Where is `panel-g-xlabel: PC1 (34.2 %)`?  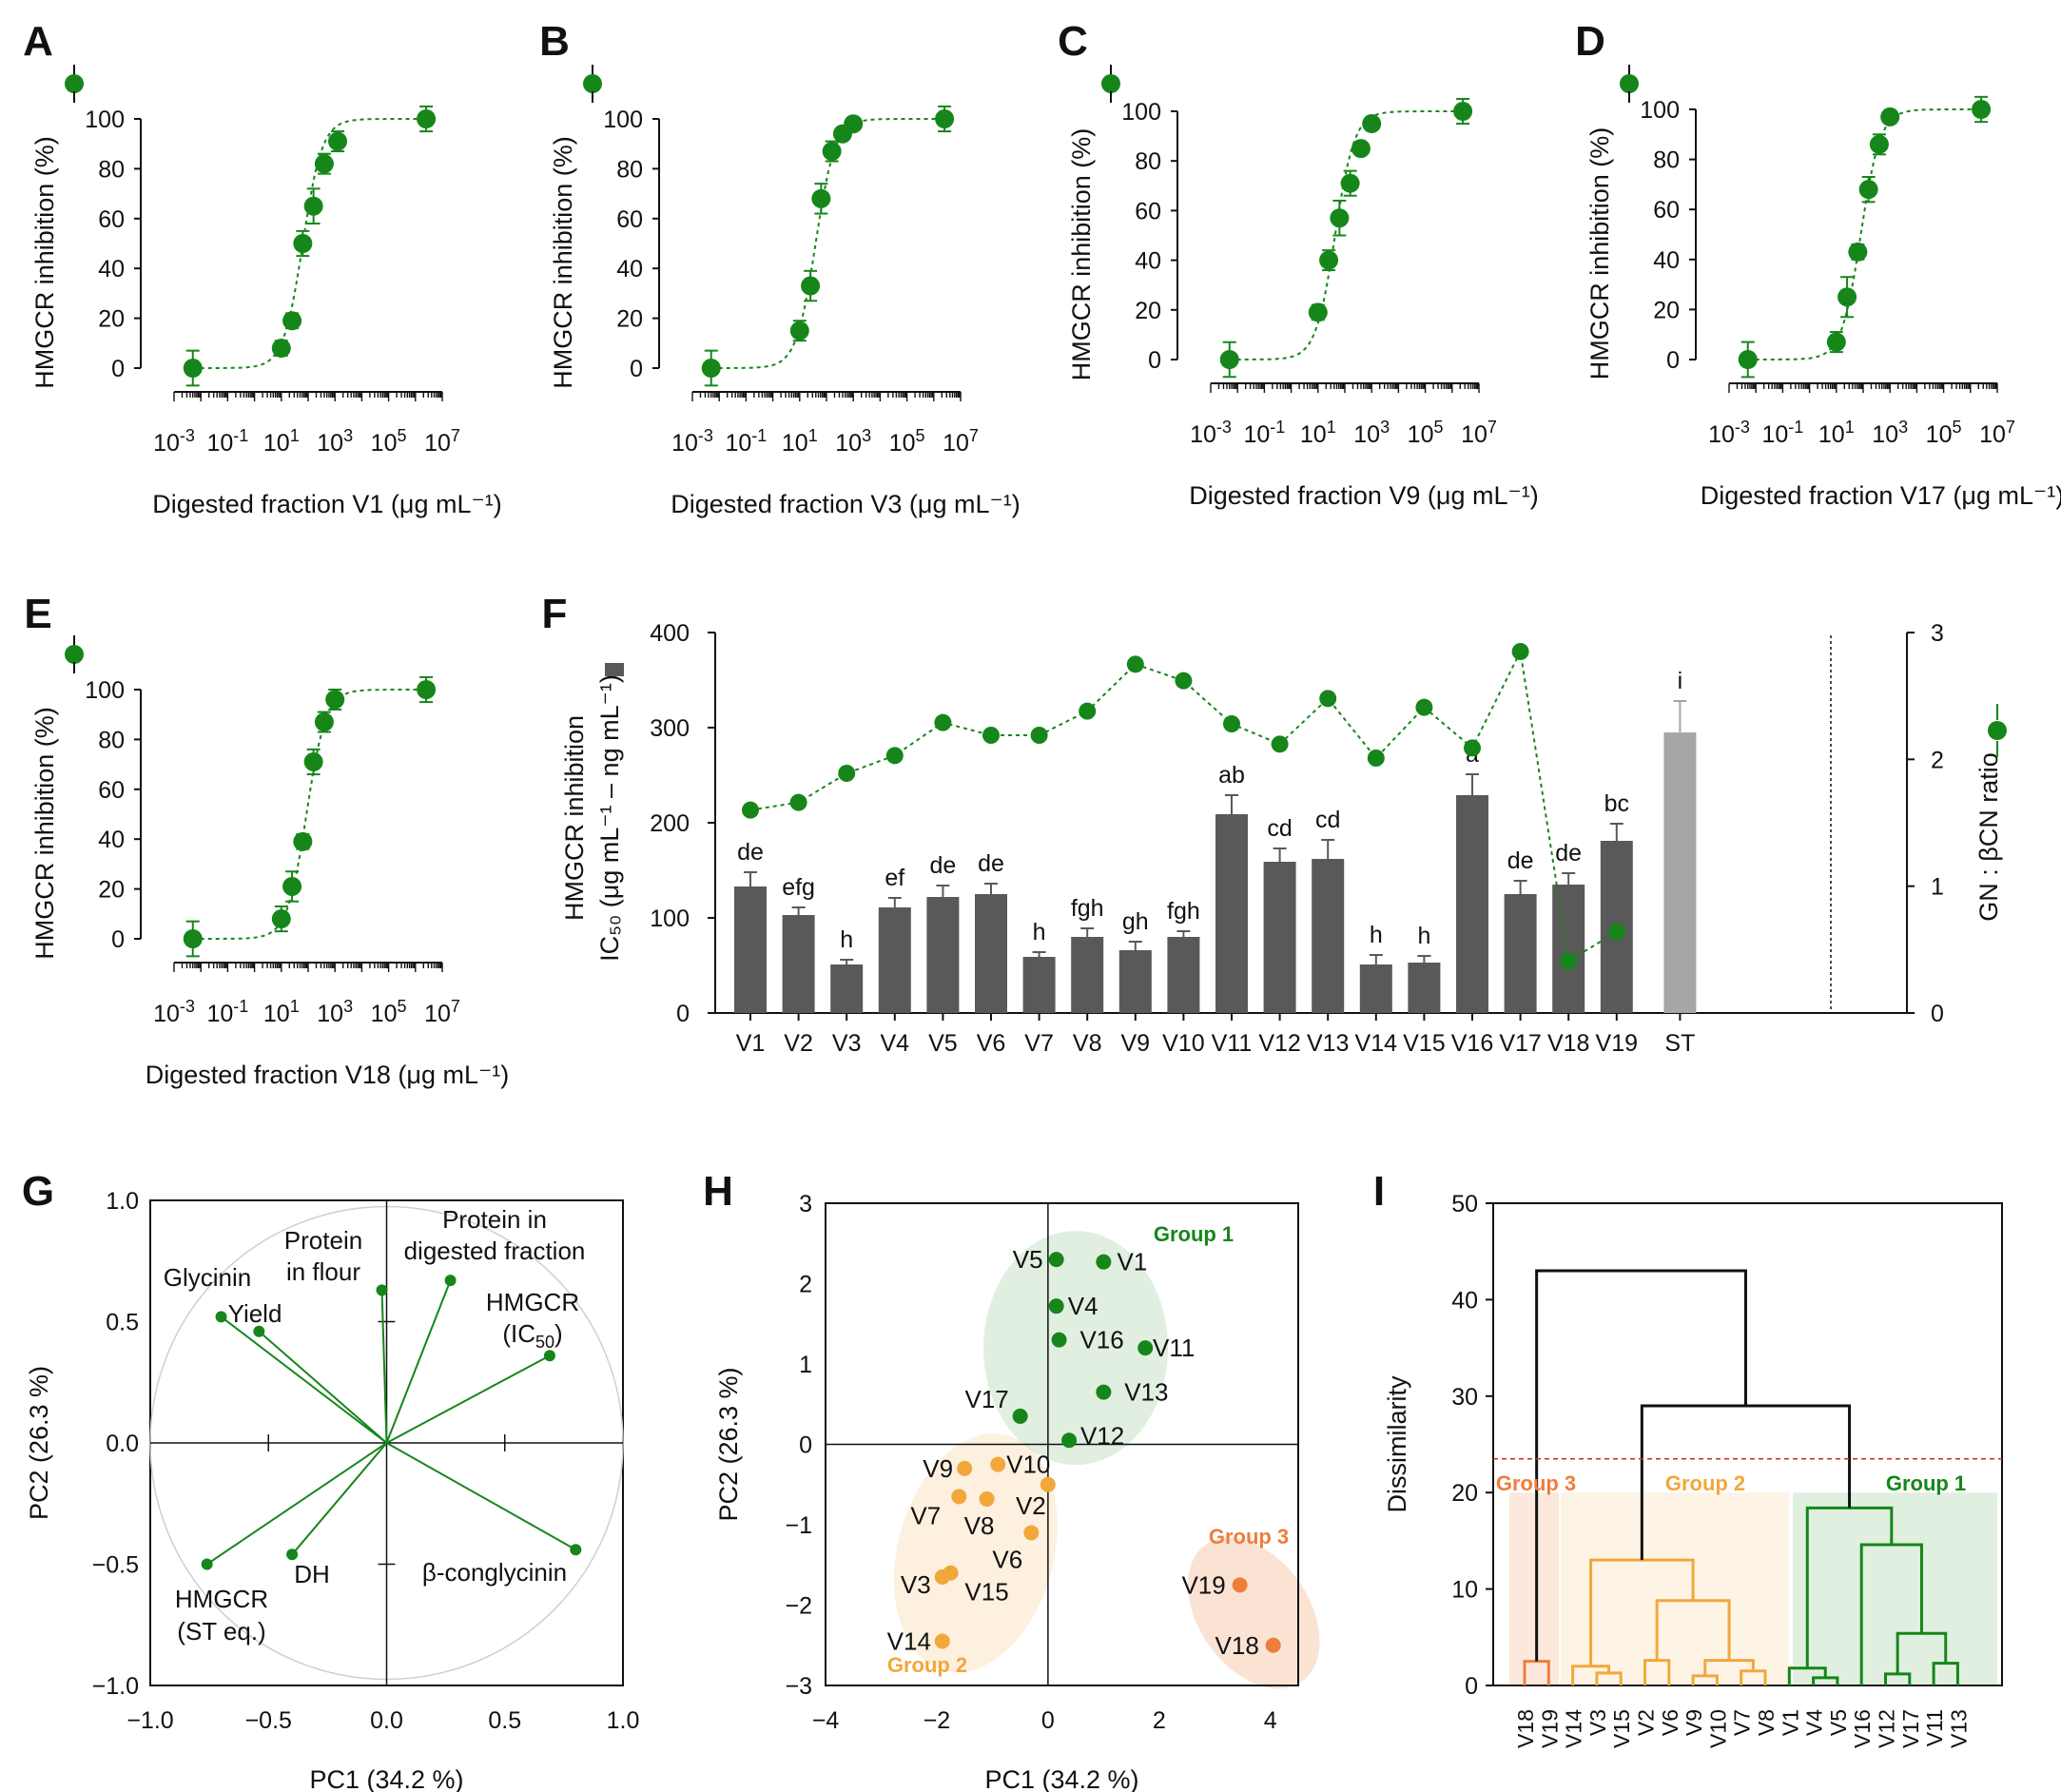 panel-g-xlabel: PC1 (34.2 %) is located at coordinates (386, 1779).